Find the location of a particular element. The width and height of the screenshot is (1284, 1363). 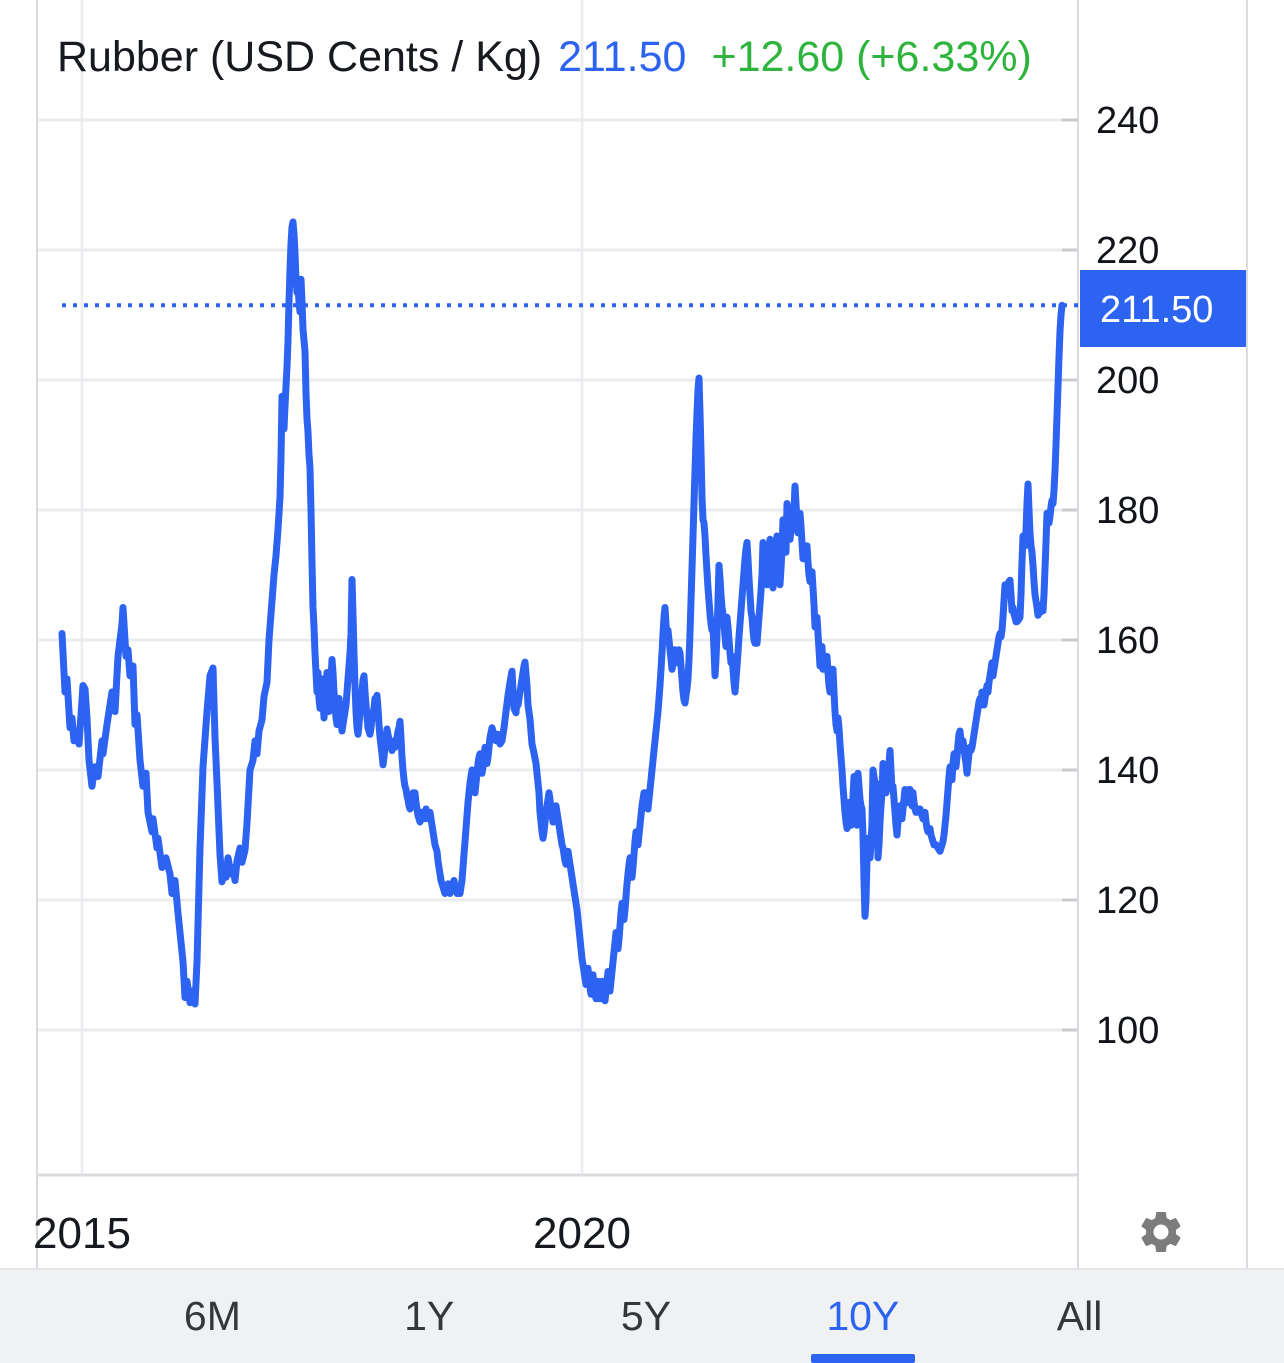

y-axis-label: 100 is located at coordinates (1127, 1031).